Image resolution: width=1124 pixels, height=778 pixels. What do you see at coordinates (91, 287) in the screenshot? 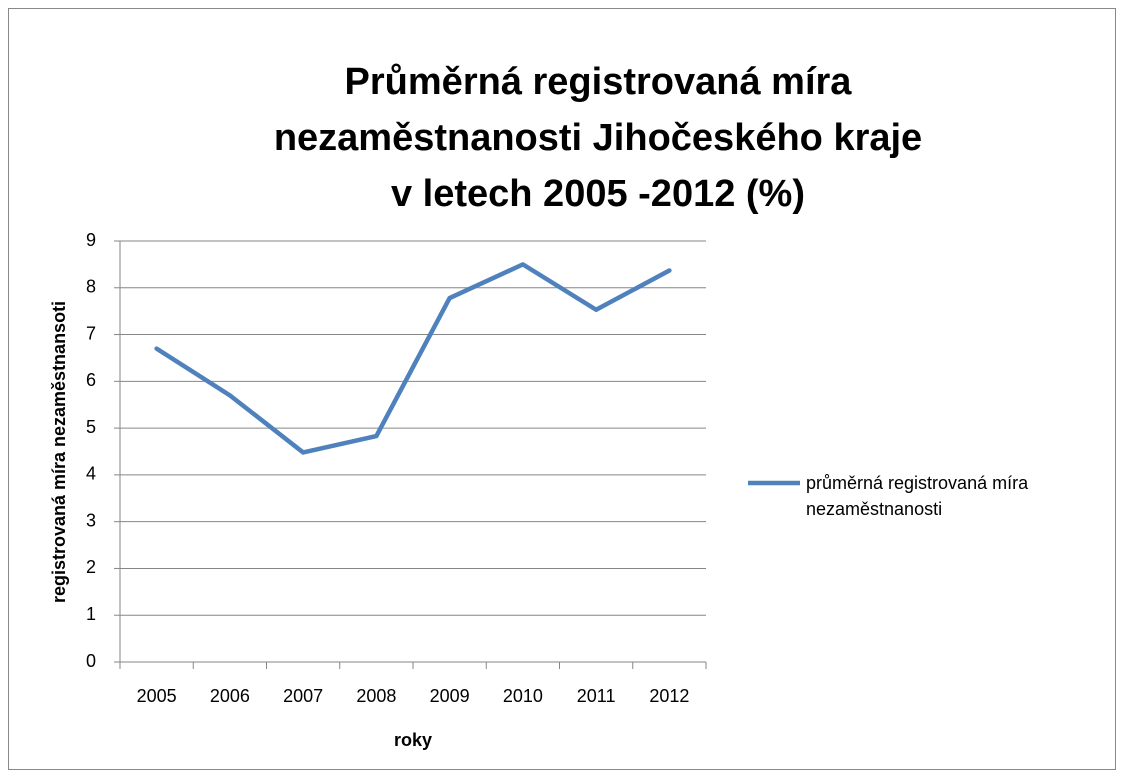
I see `y-tick-label: 8` at bounding box center [91, 287].